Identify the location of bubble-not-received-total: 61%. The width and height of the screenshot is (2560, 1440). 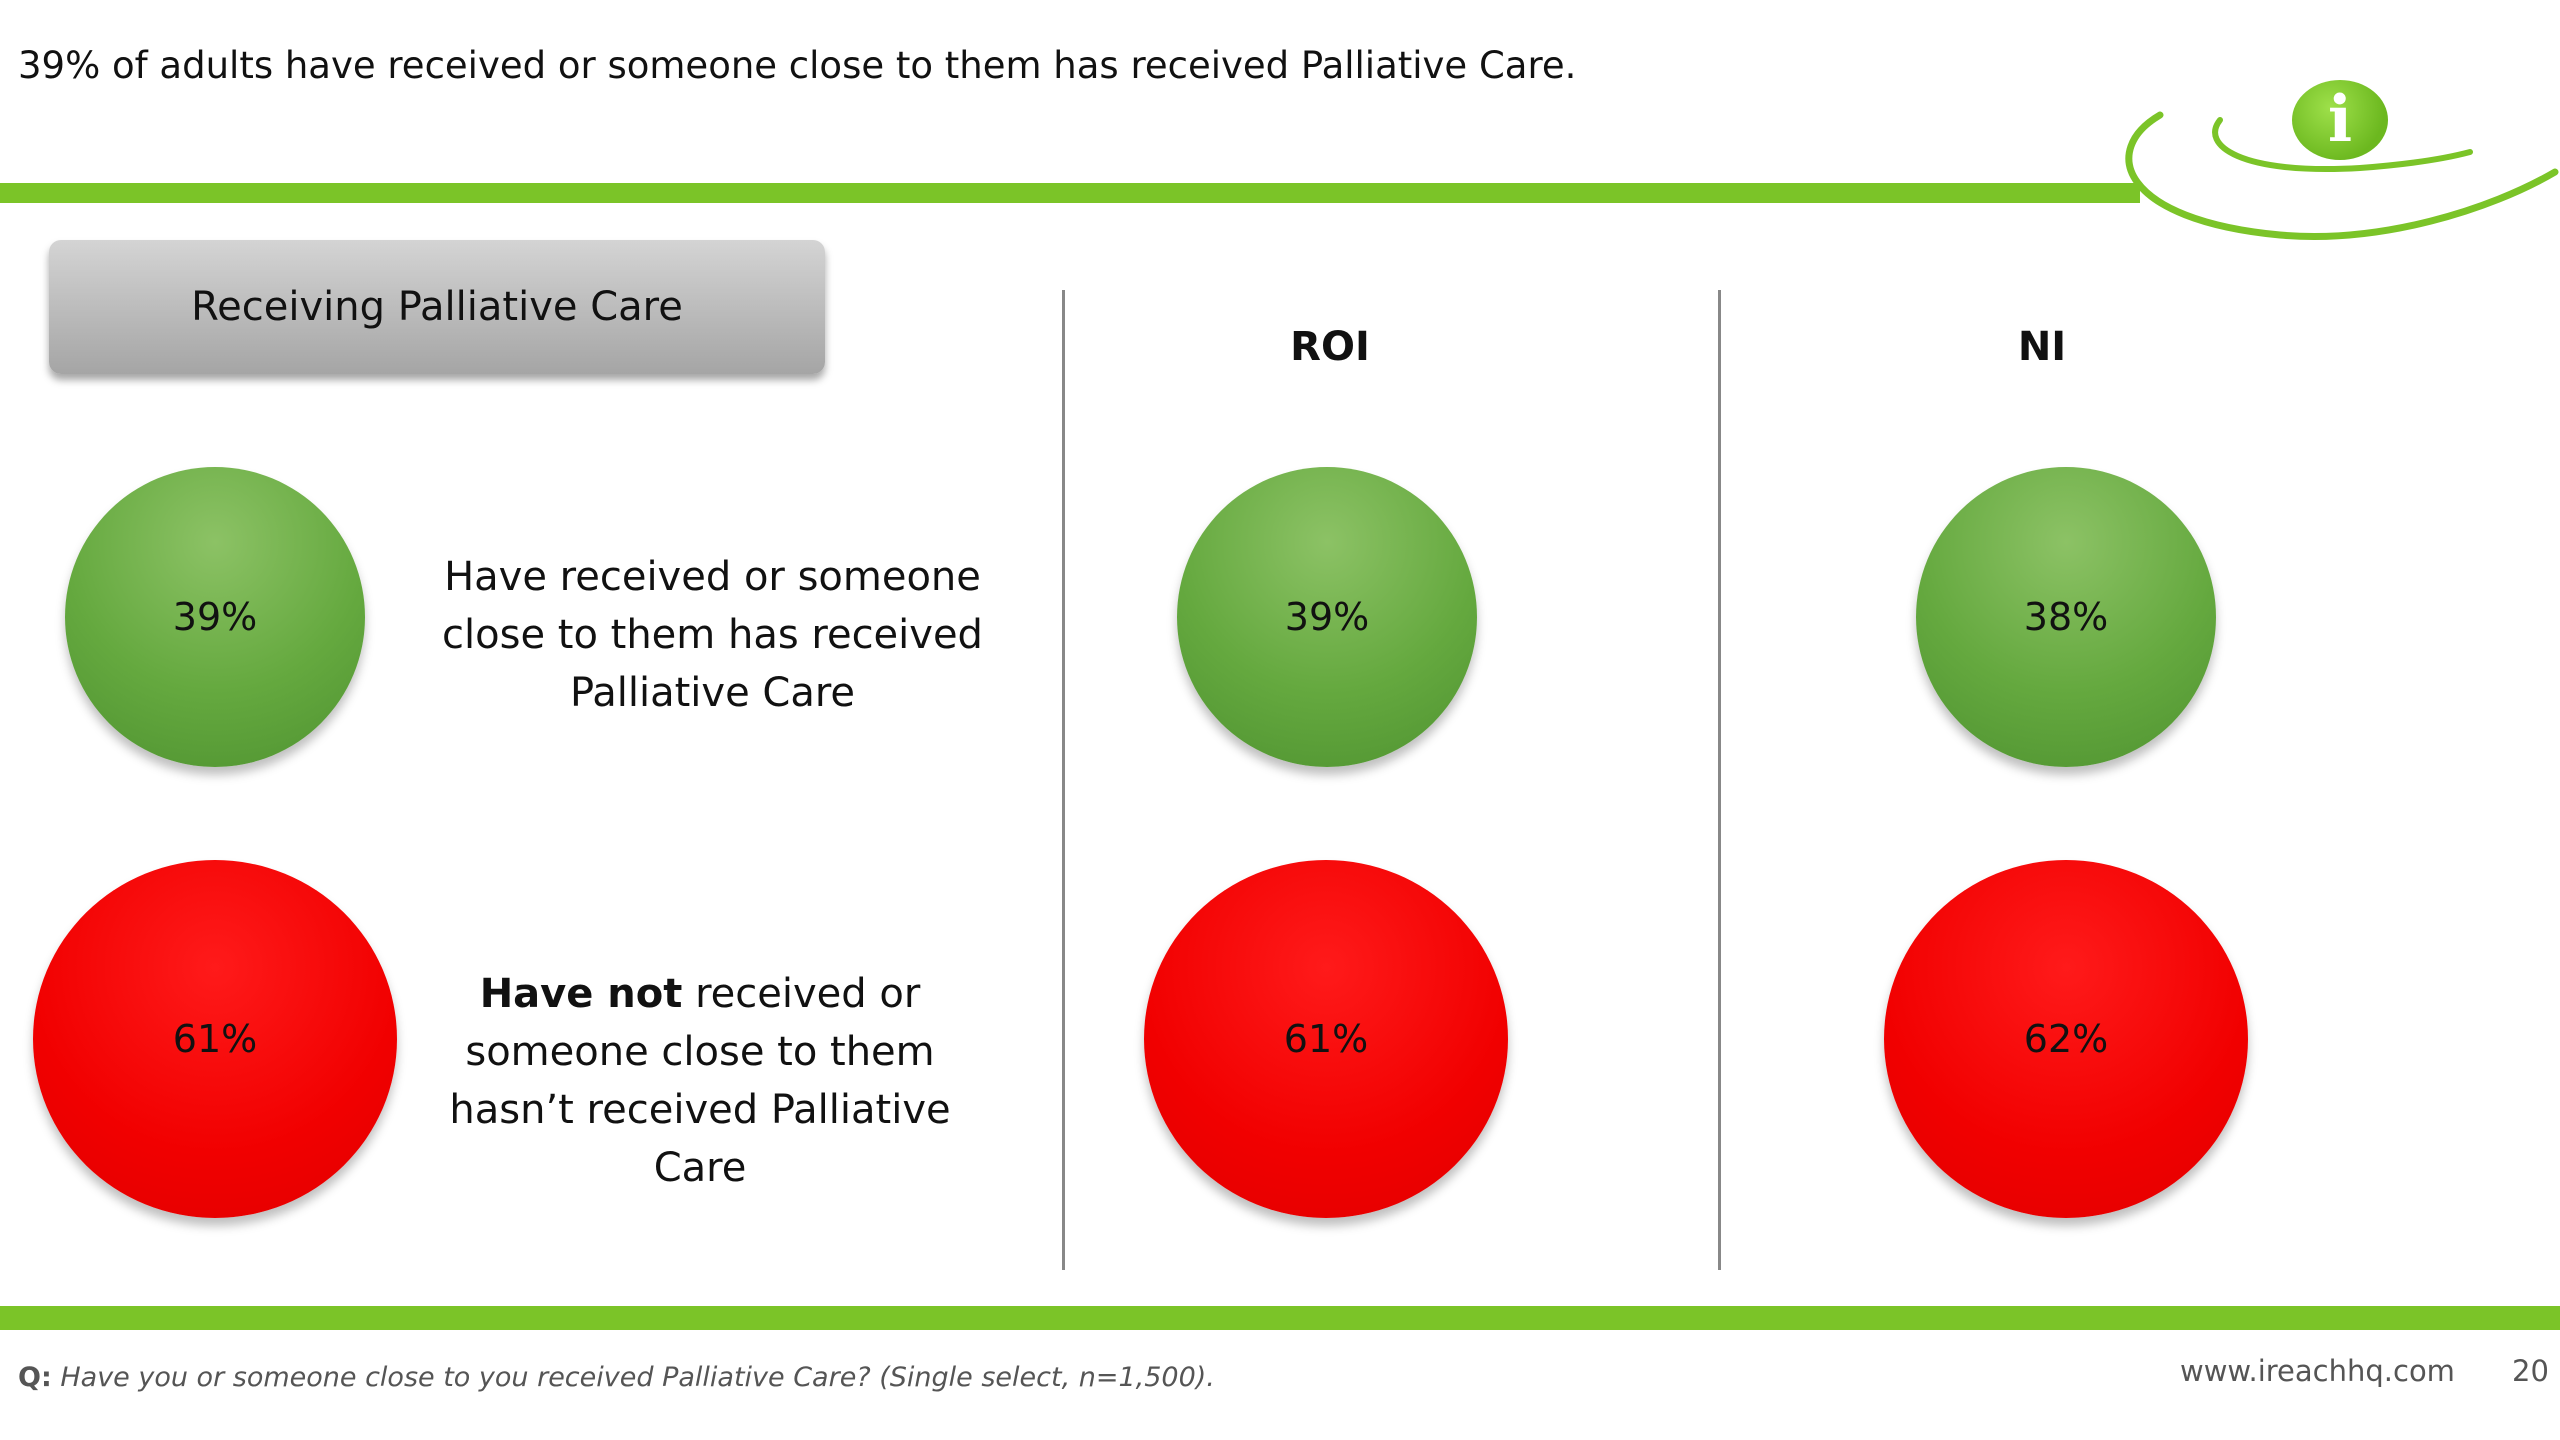
(215, 1039).